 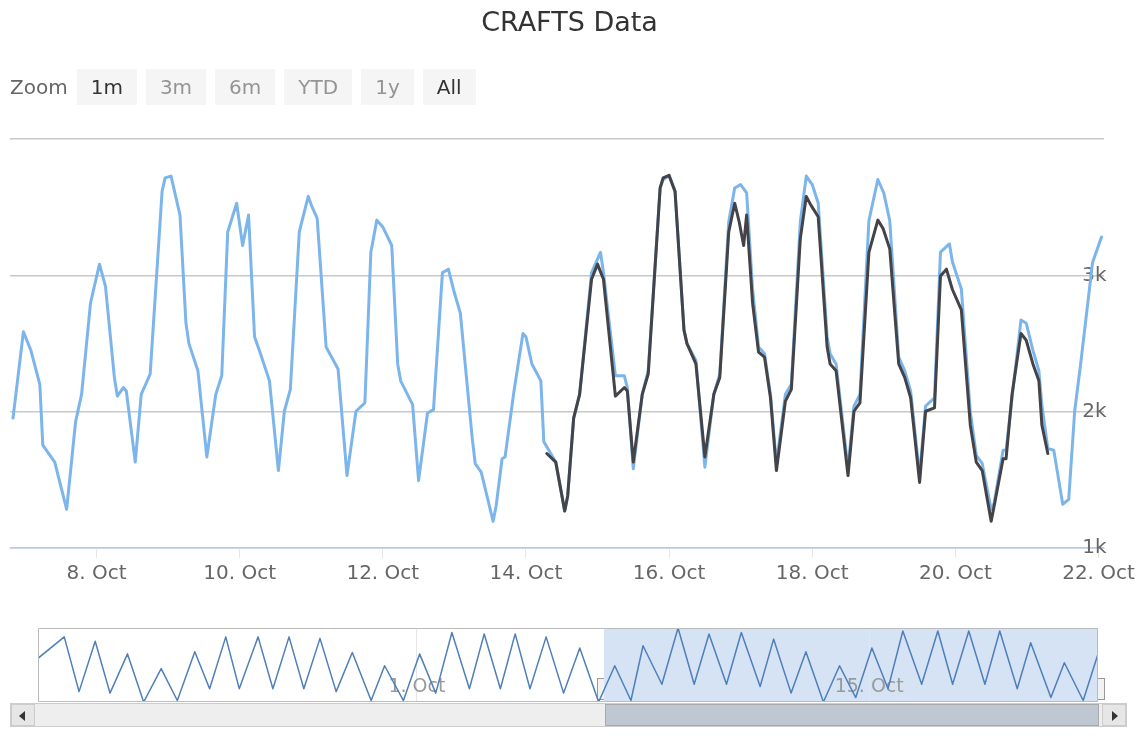 What do you see at coordinates (569, 21) in the screenshot?
I see `chart-title: CRAFTS Data` at bounding box center [569, 21].